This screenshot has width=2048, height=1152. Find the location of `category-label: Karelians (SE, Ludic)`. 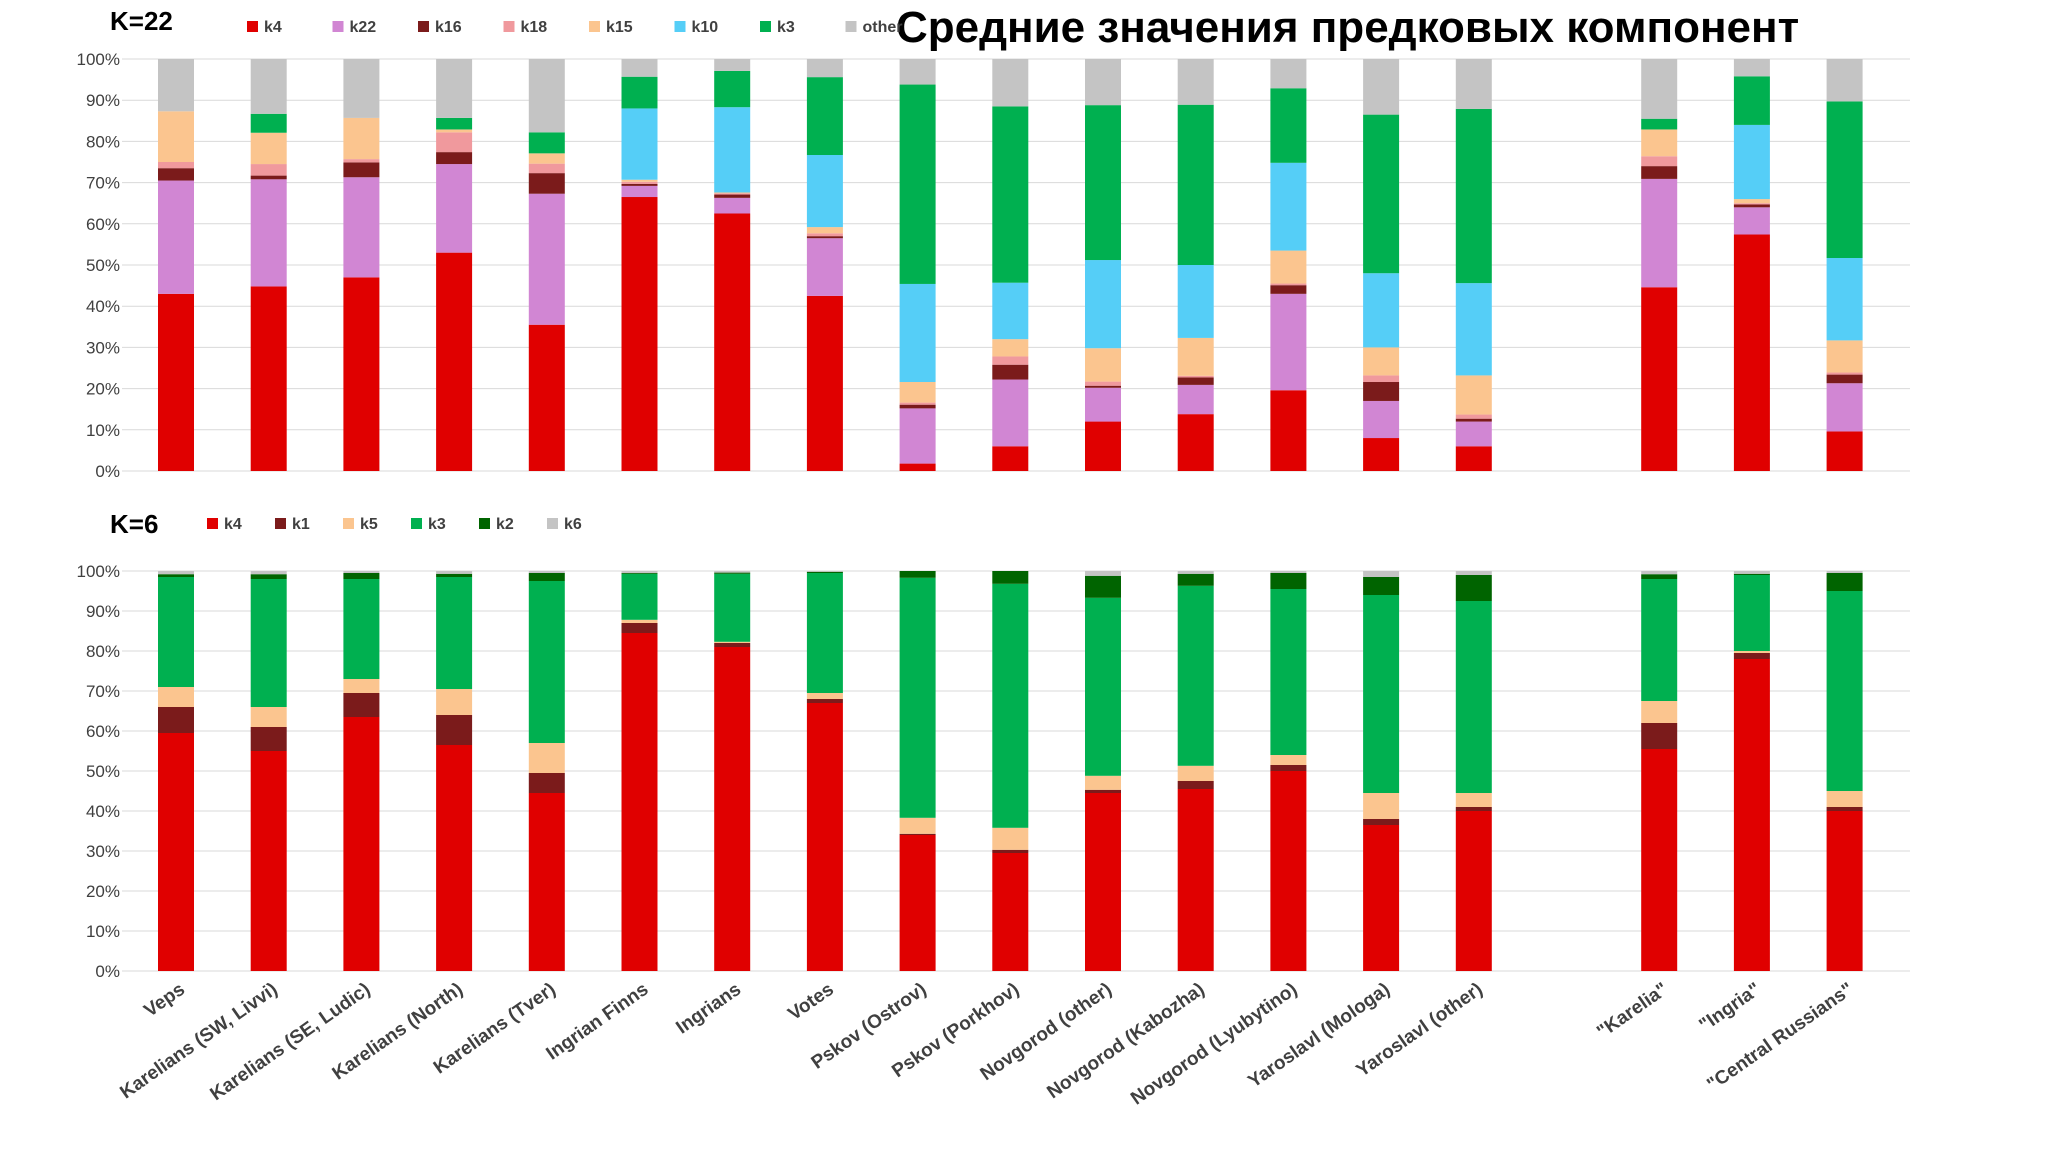

category-label: Karelians (SE, Ludic) is located at coordinates (291, 1042).